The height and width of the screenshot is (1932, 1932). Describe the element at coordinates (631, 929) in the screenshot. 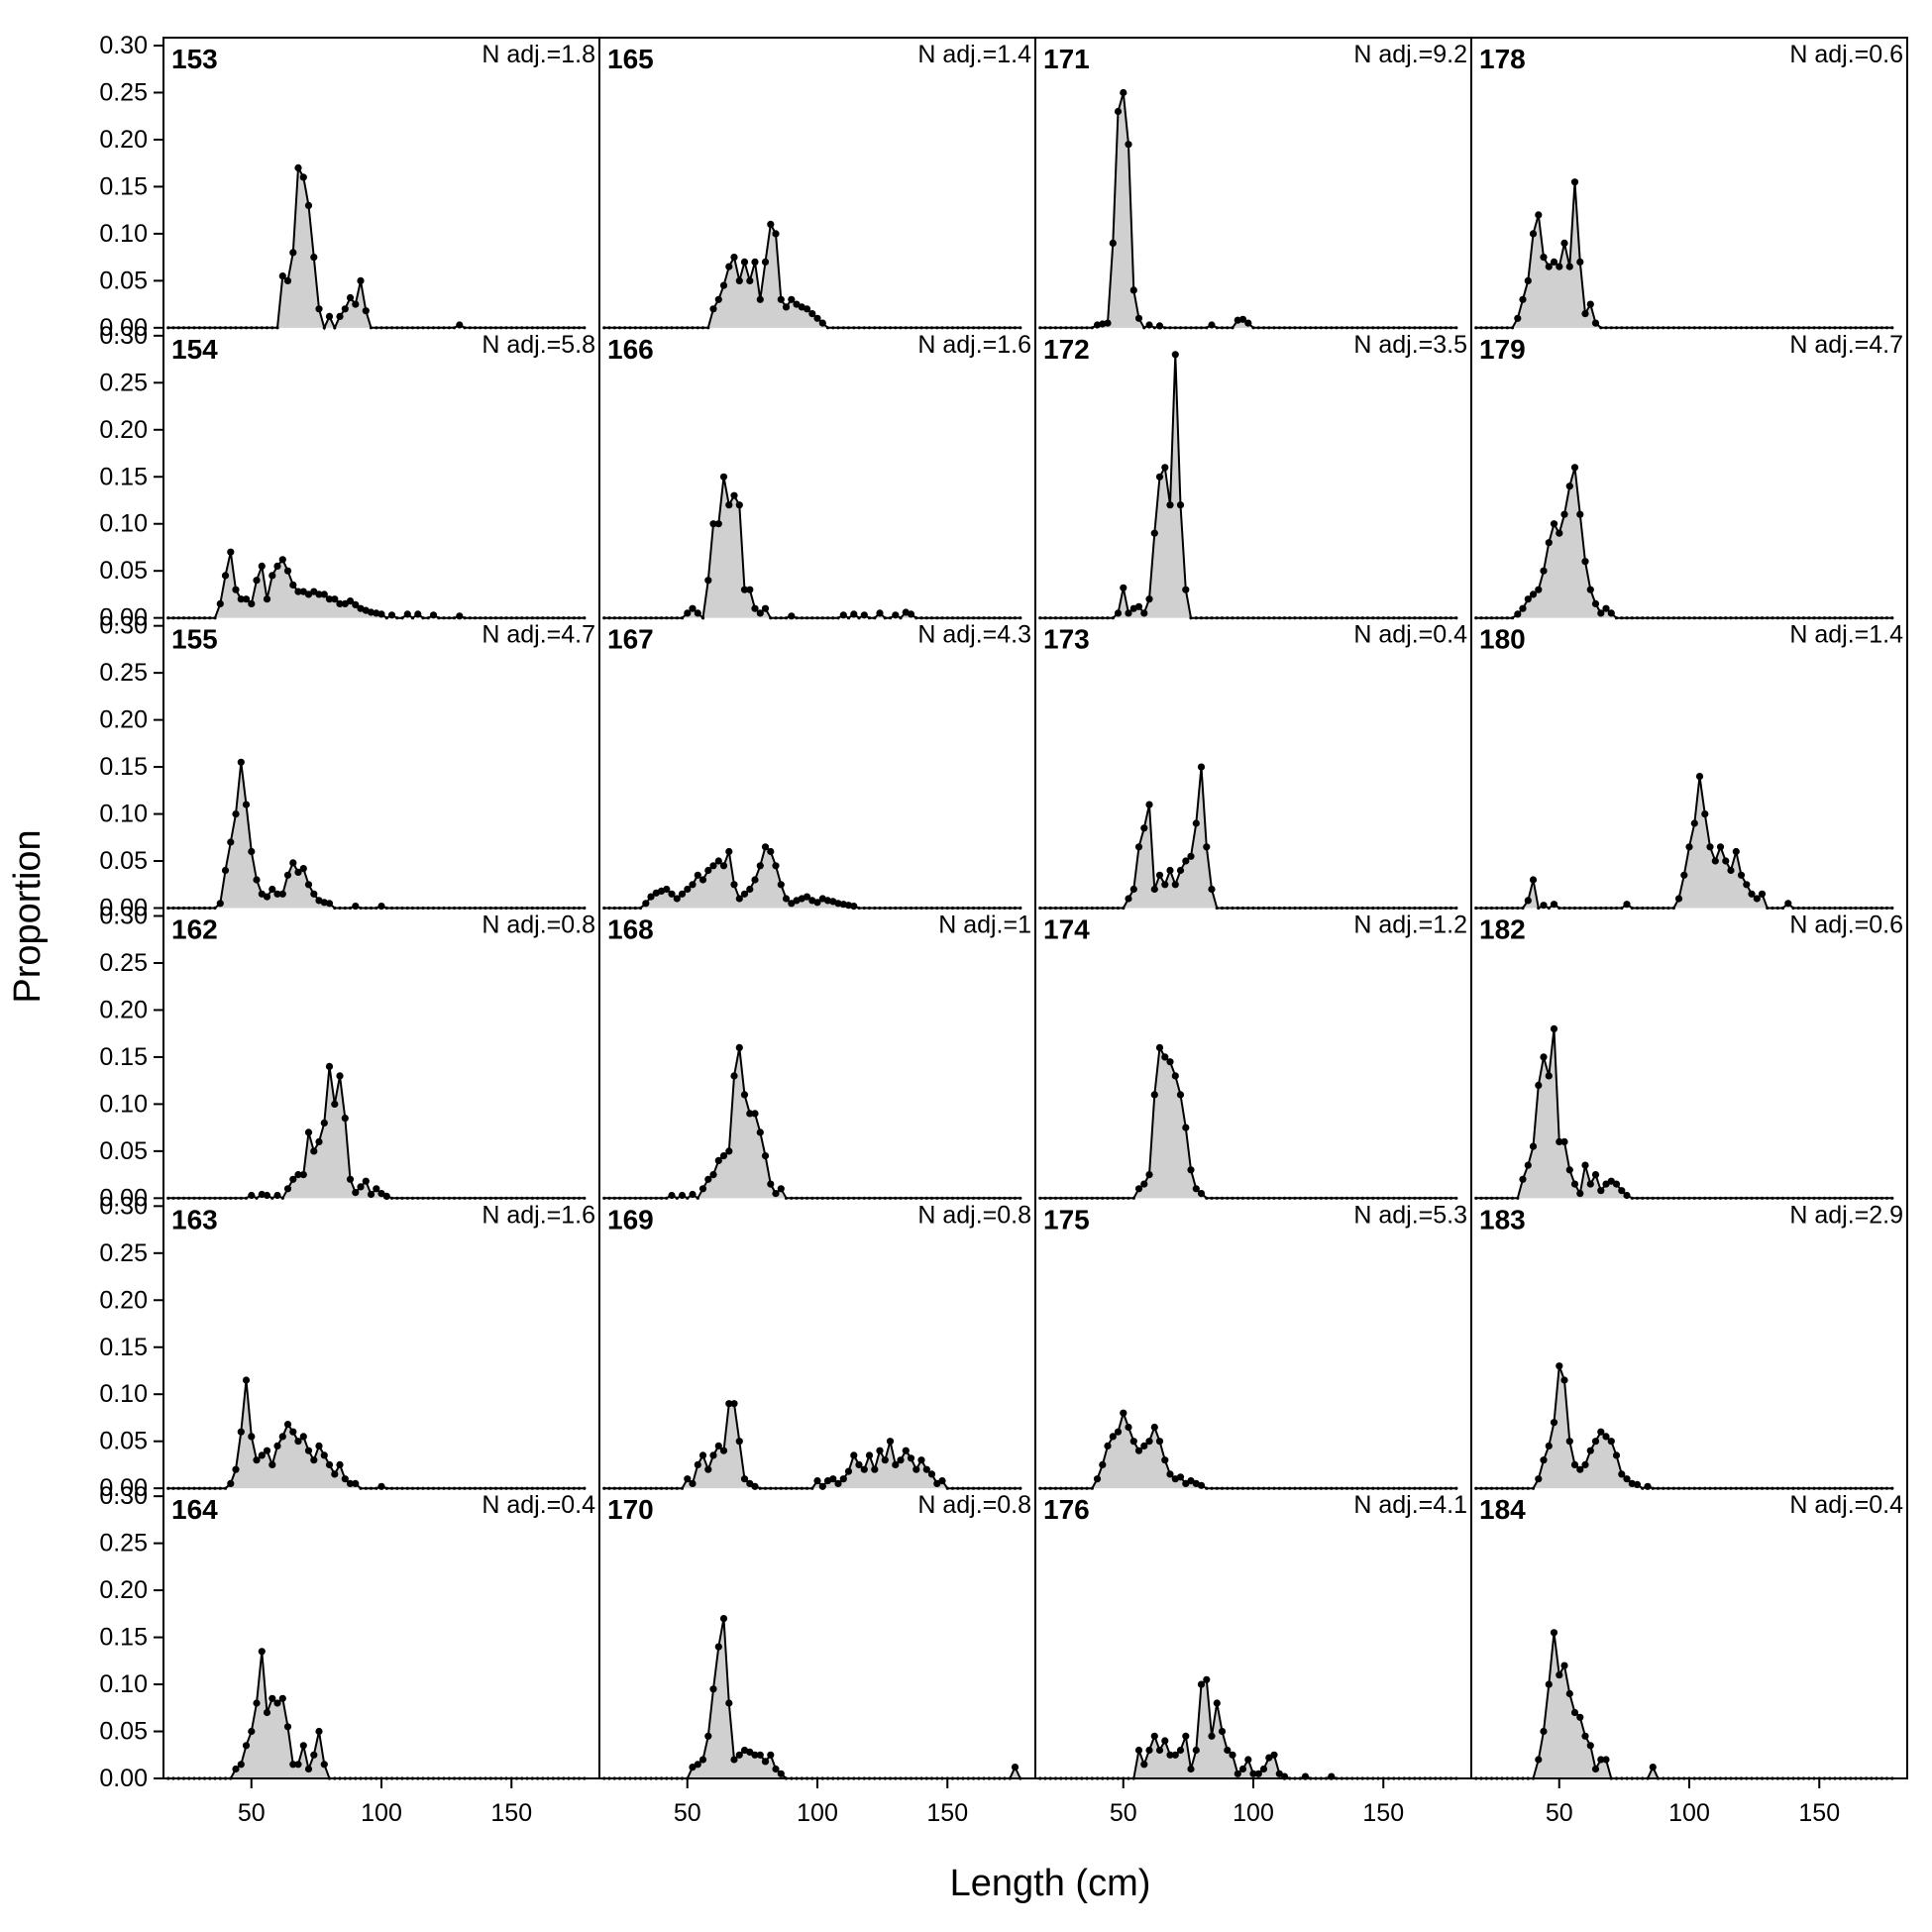

I see `panel-id-label: 168` at that location.